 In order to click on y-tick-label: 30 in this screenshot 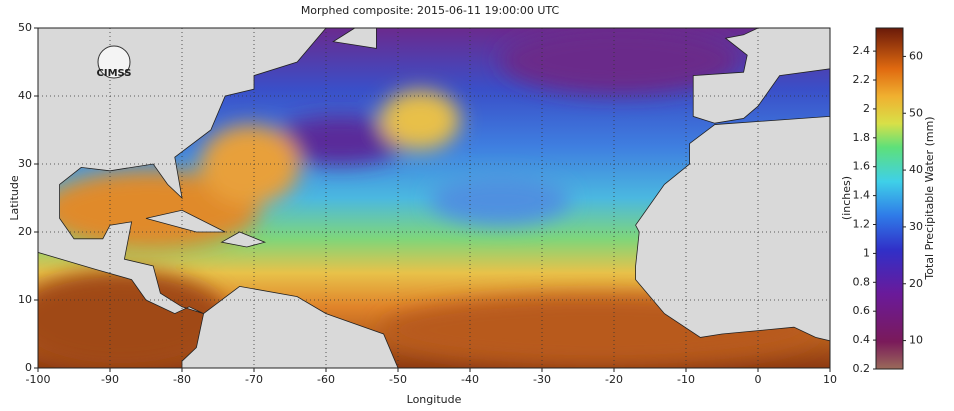, I will do `click(25, 163)`.